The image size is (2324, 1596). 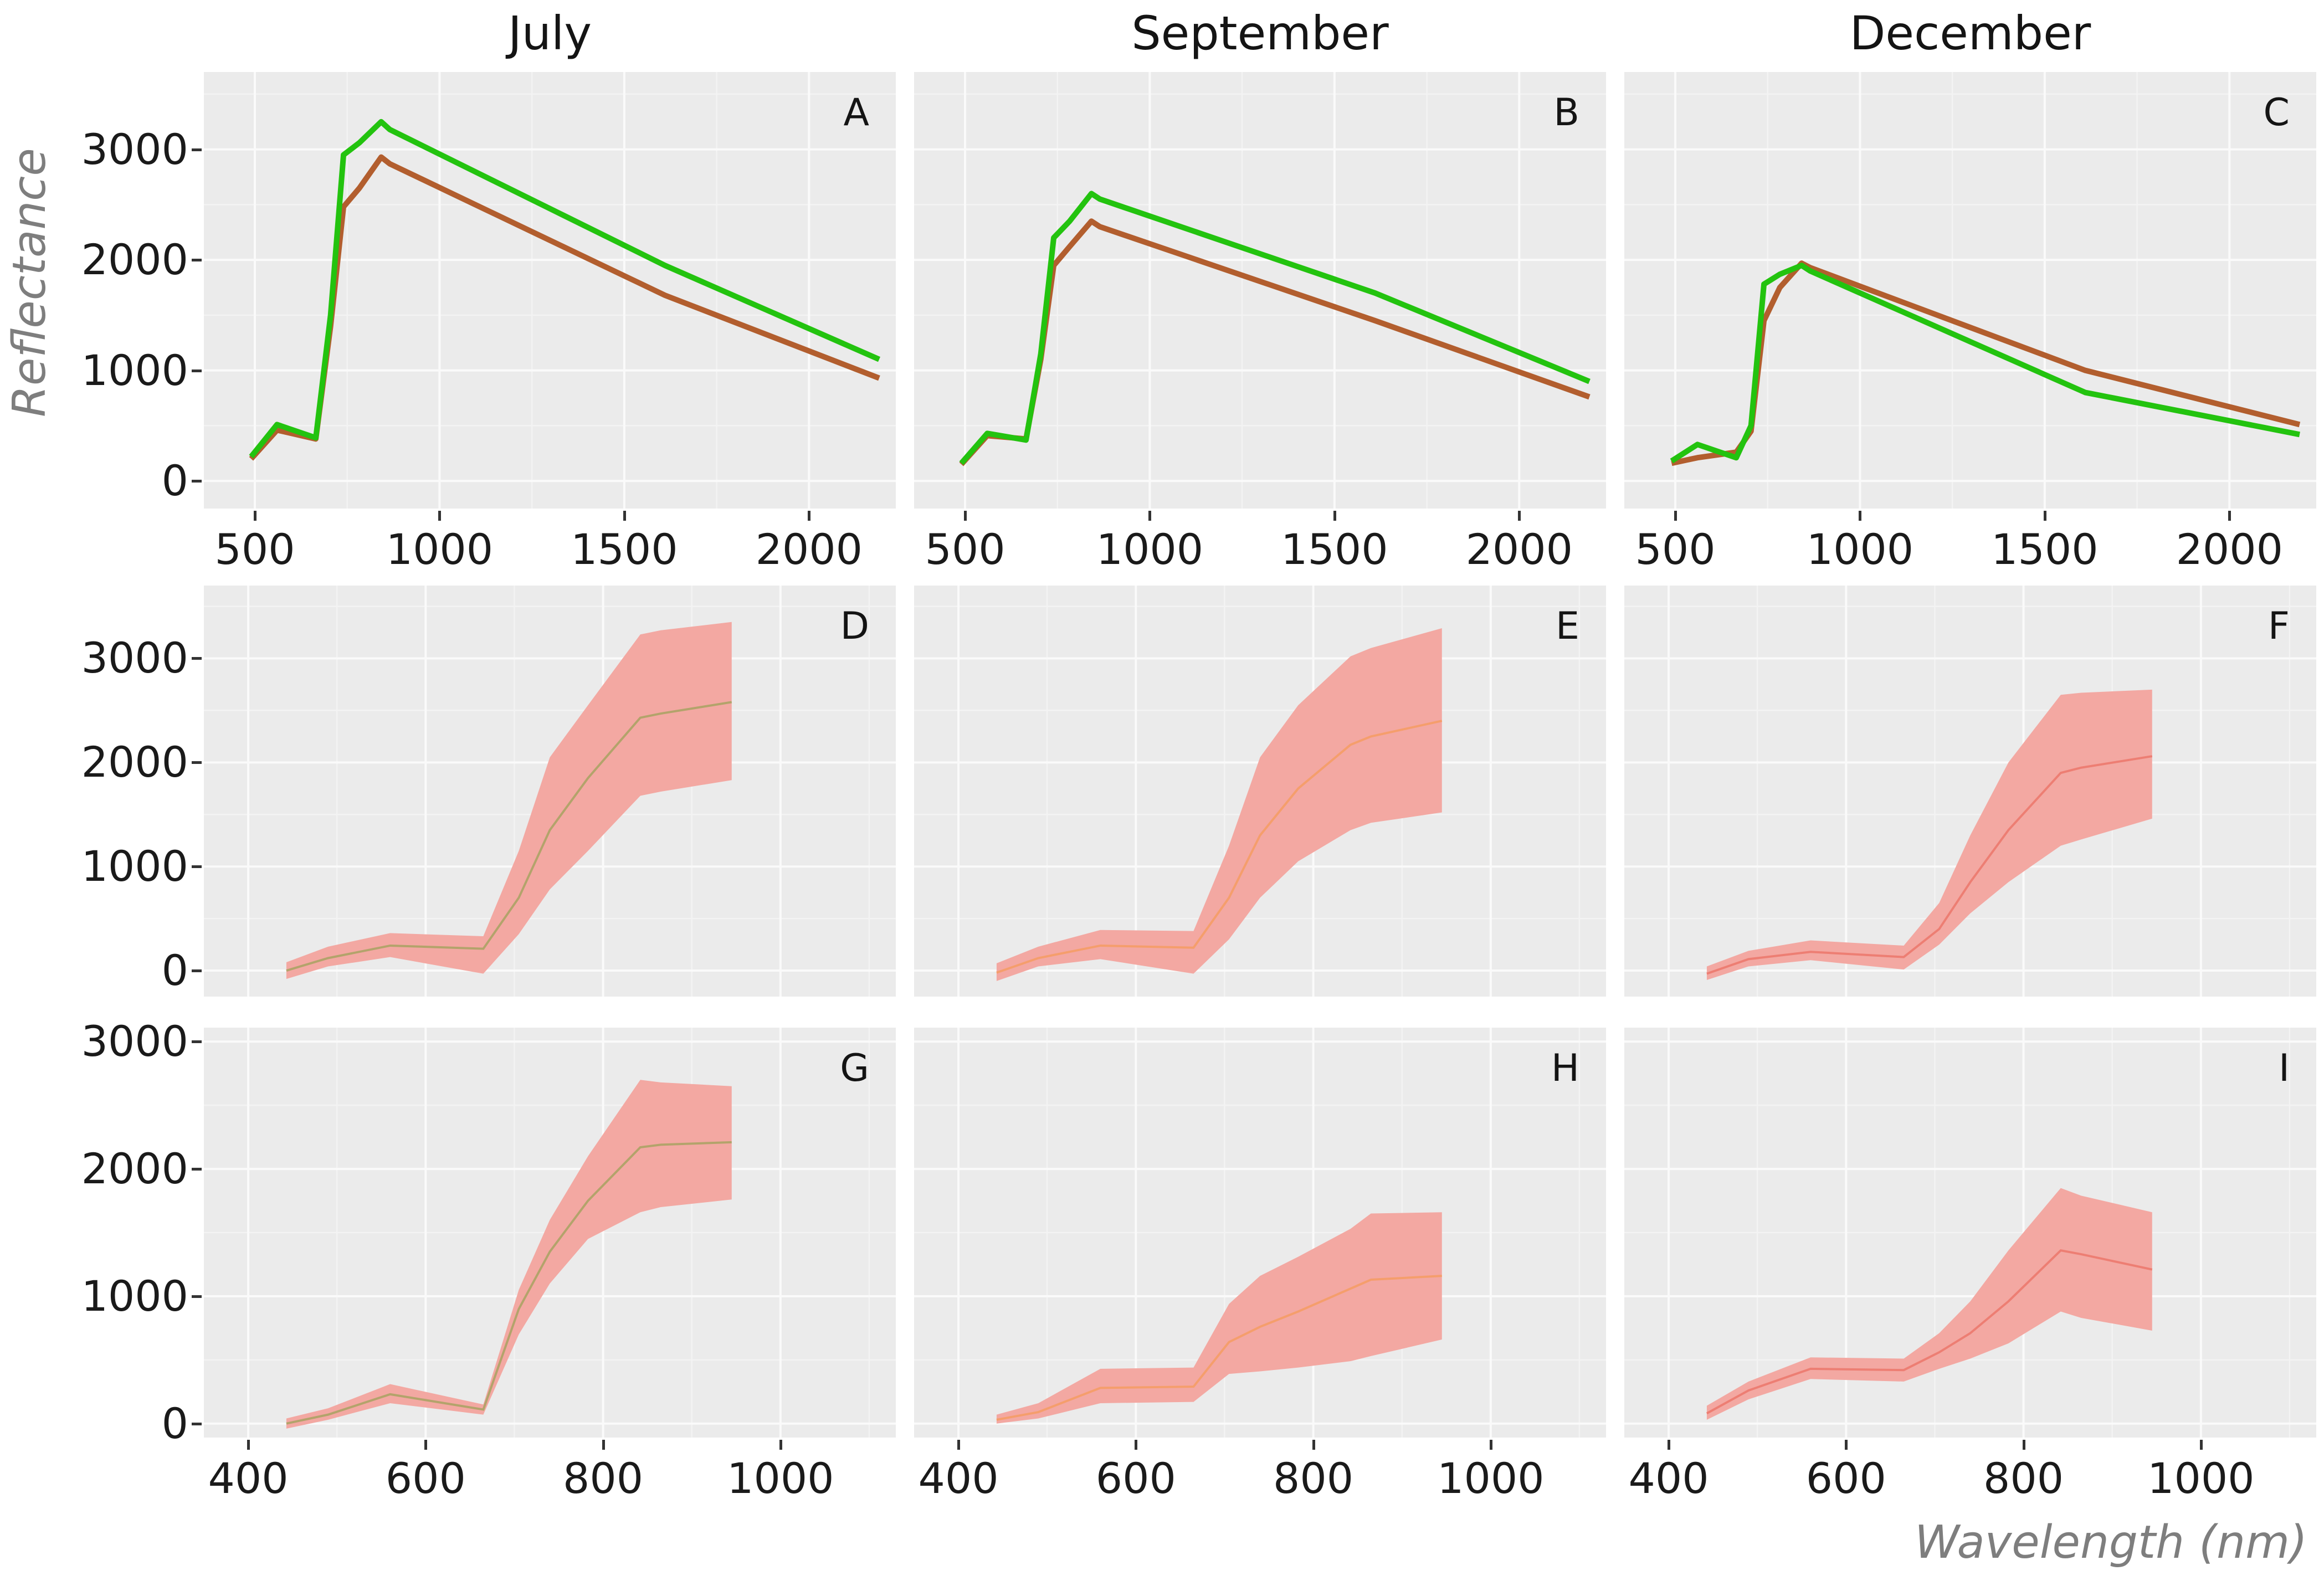 I want to click on x-tick-label: 2000, so click(x=809, y=549).